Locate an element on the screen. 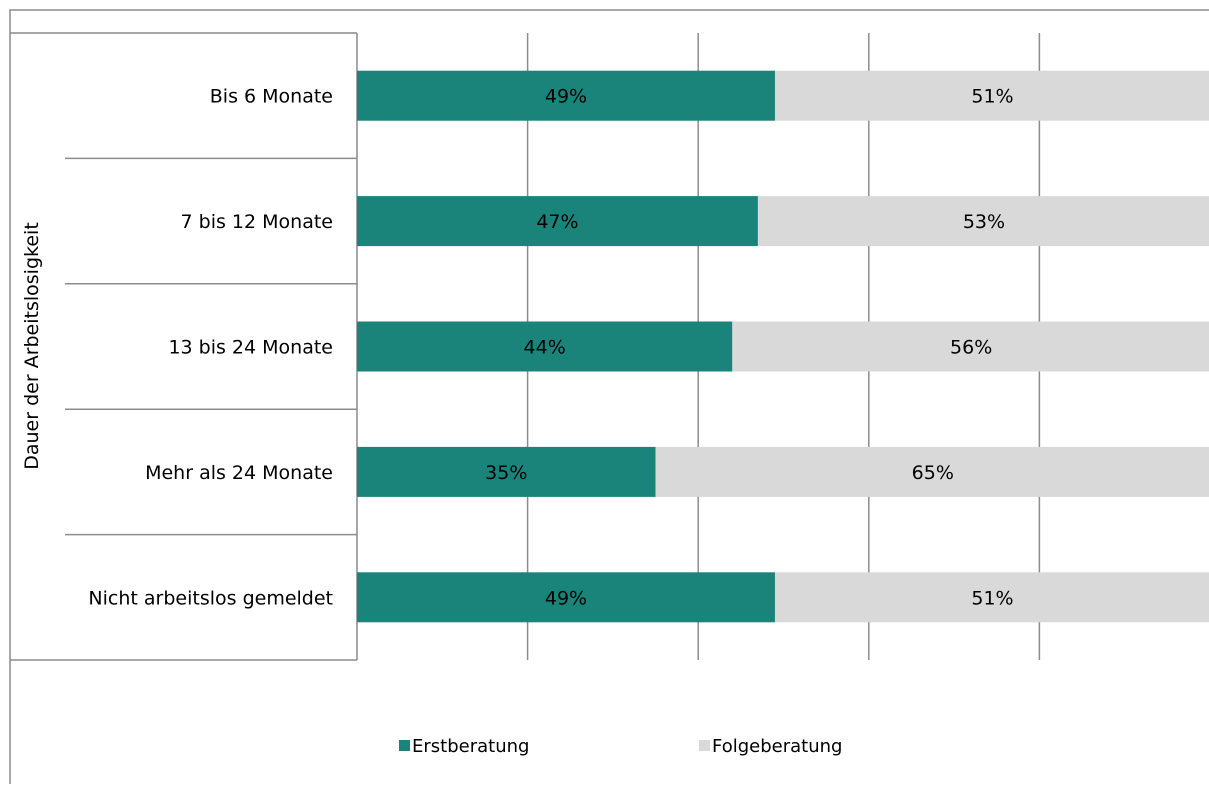 Image resolution: width=1209 pixels, height=788 pixels. legend: Erstberatung Folgeberatung is located at coordinates (620, 746).